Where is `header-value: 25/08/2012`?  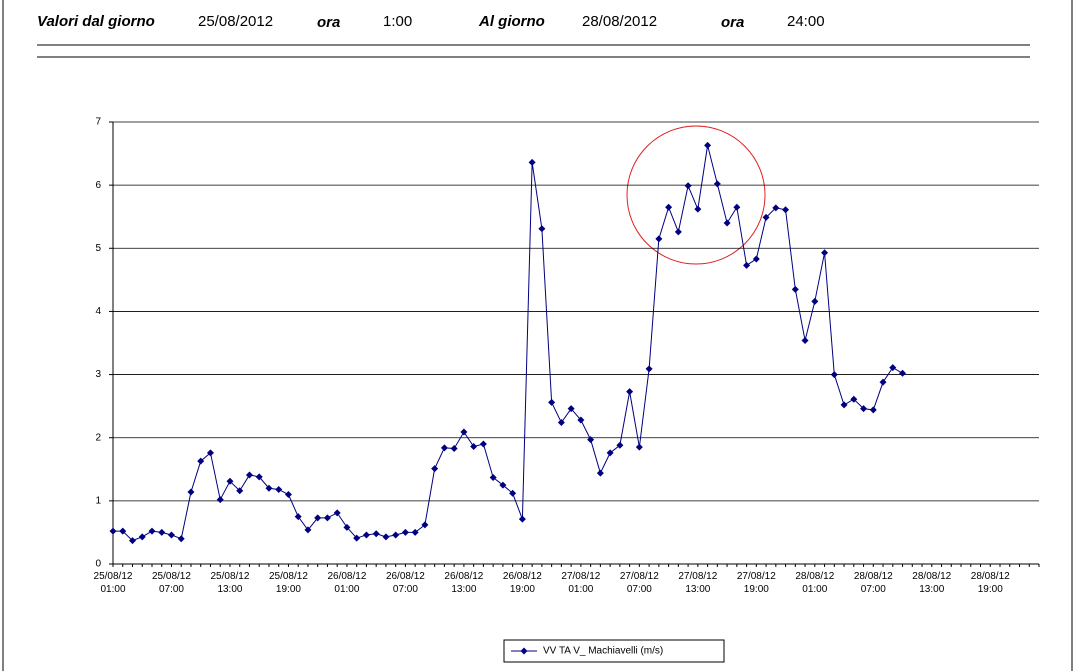
header-value: 25/08/2012 is located at coordinates (235, 21).